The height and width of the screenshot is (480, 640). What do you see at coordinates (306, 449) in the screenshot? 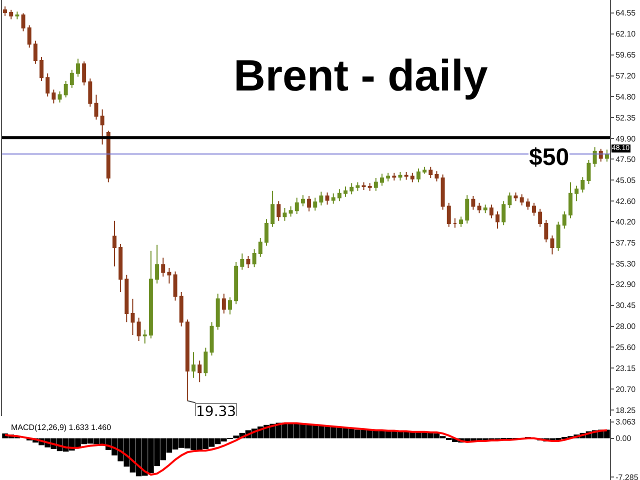
I see `line-series` at bounding box center [306, 449].